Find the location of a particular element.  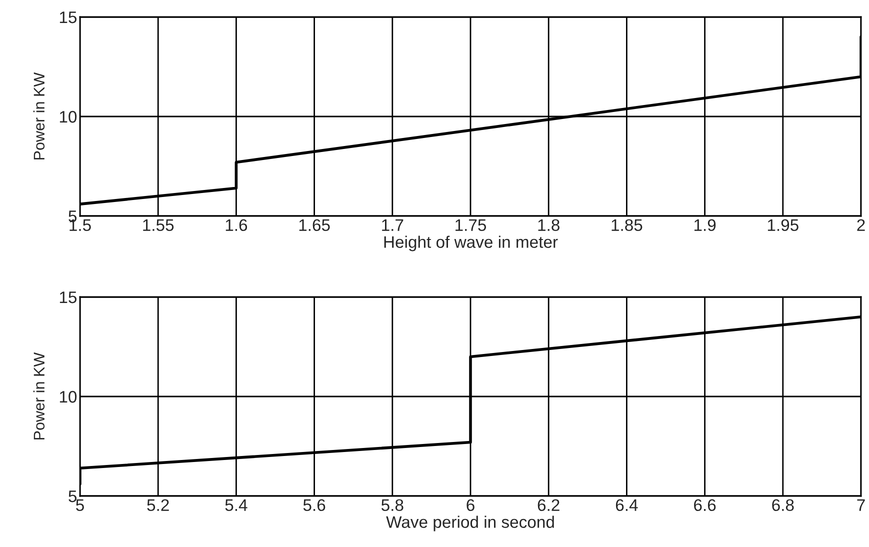

x-tick-label: 1.55 is located at coordinates (158, 225).